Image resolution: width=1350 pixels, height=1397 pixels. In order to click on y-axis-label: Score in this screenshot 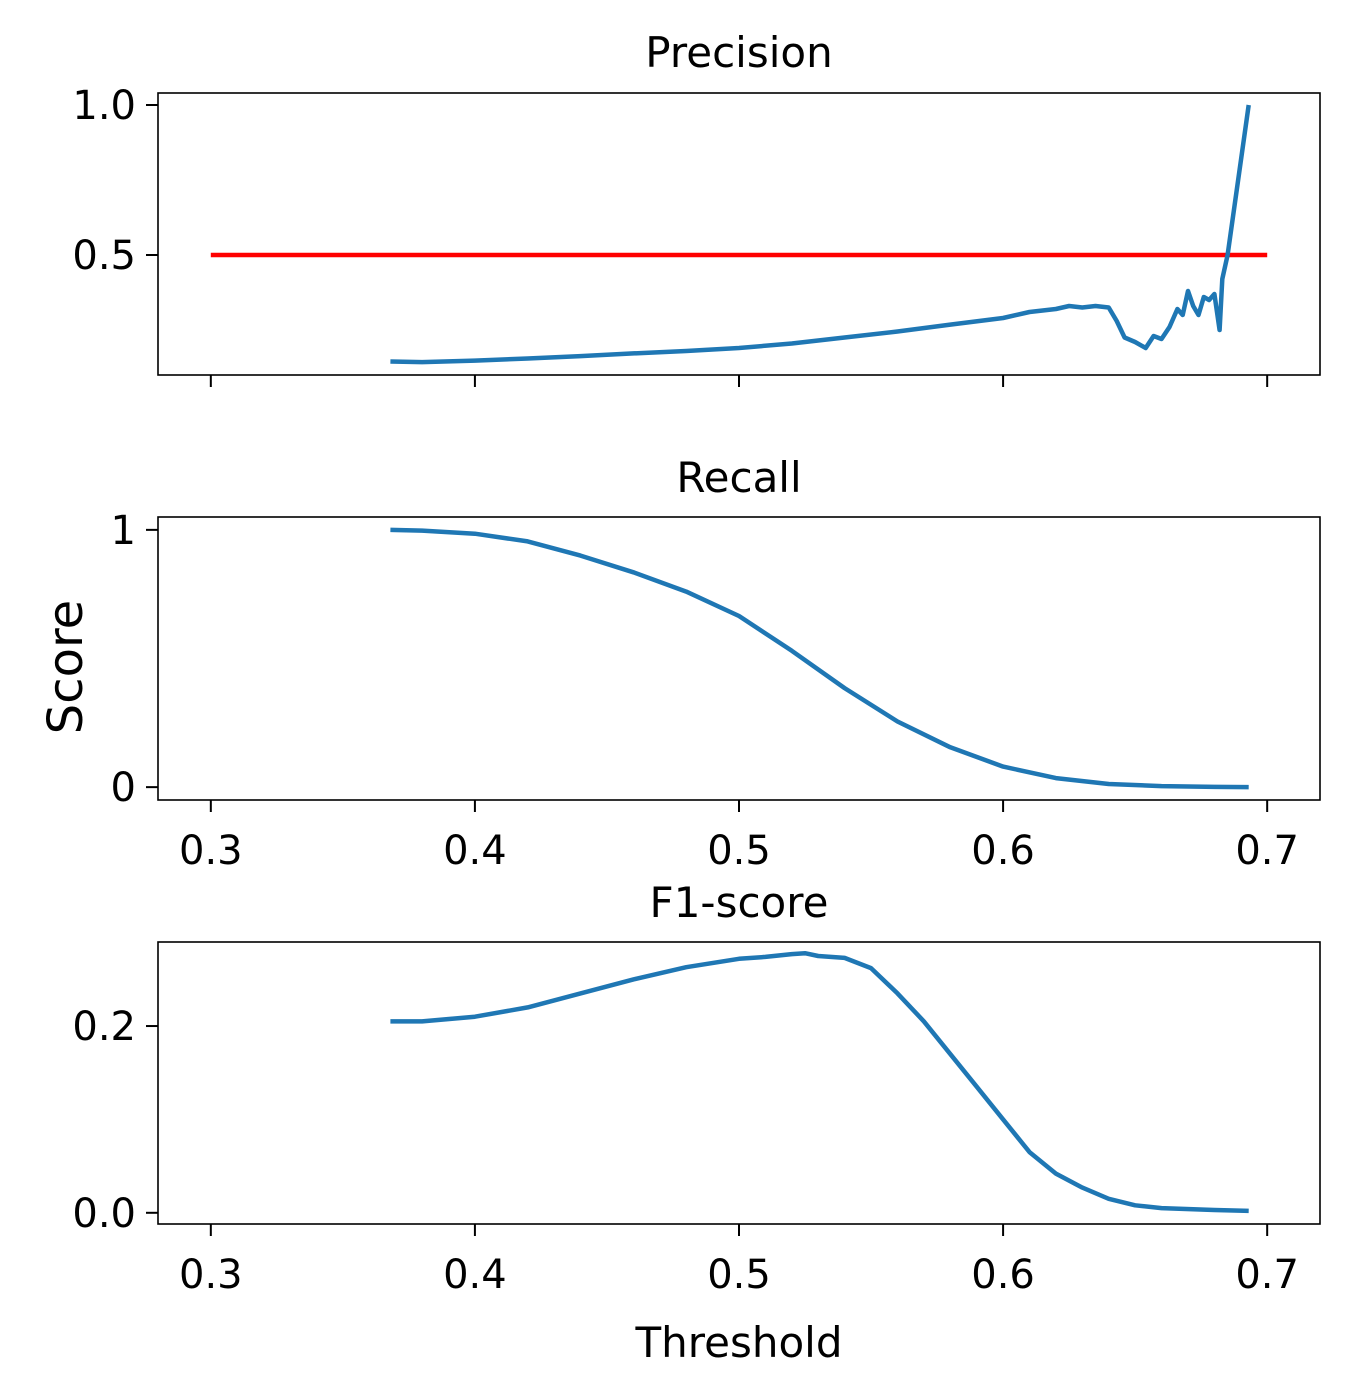, I will do `click(66, 667)`.